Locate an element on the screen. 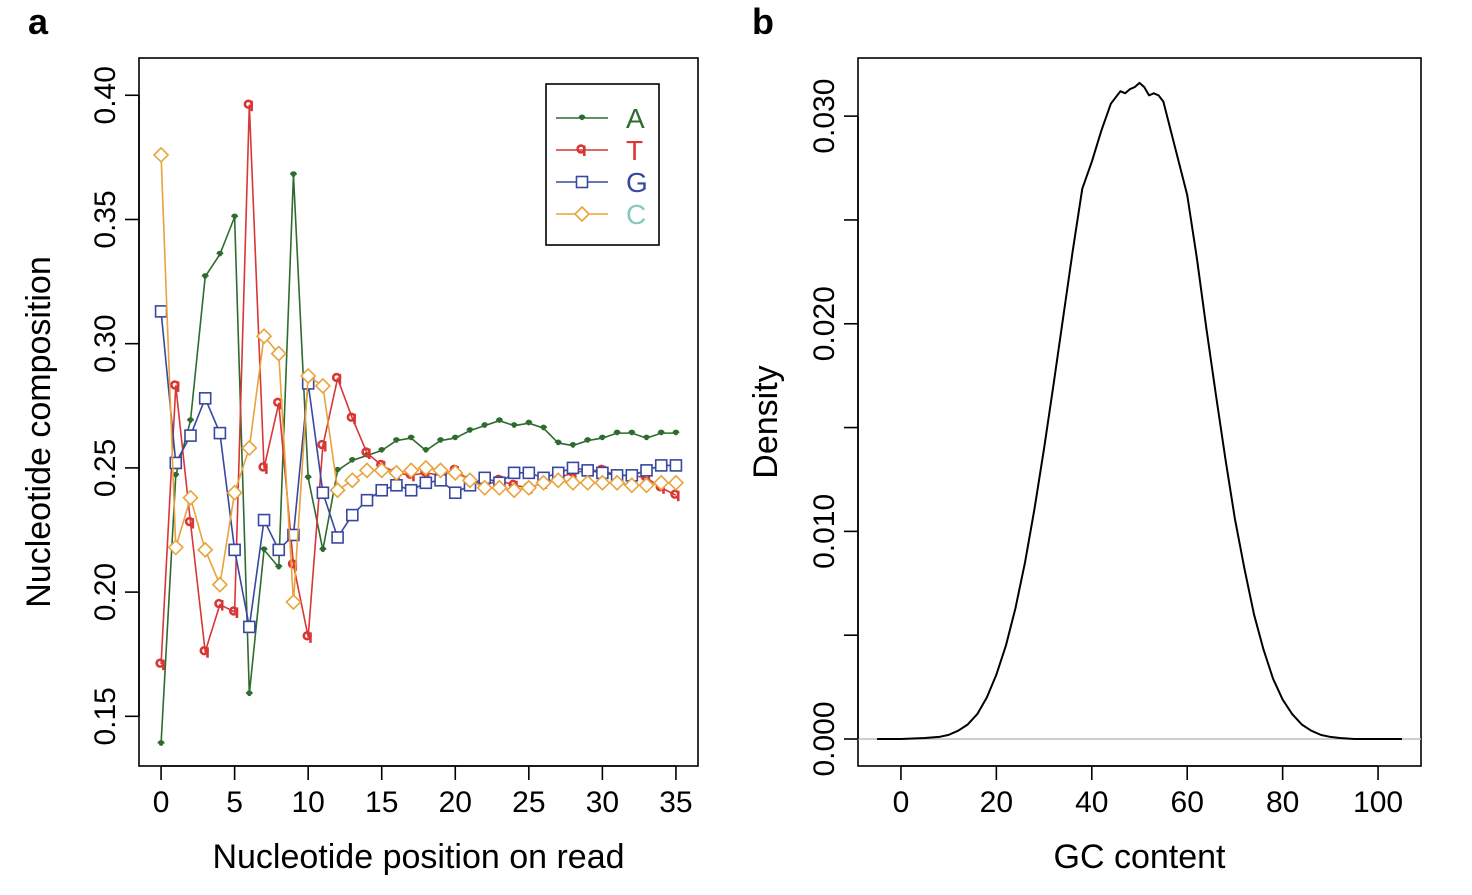  x-tick-label: 60 is located at coordinates (1187, 802).